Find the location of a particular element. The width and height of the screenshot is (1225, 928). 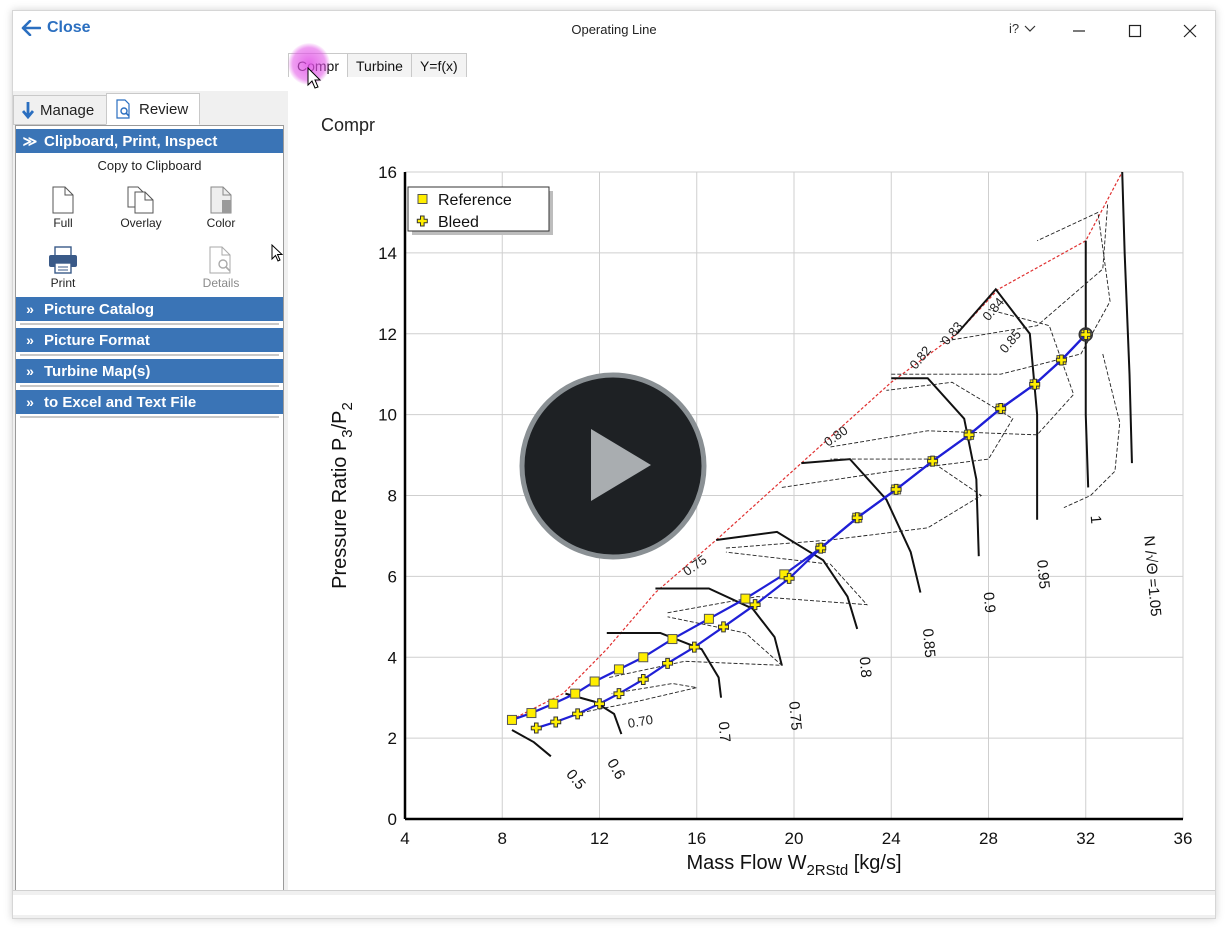

close-window-button is located at coordinates (1190, 31).